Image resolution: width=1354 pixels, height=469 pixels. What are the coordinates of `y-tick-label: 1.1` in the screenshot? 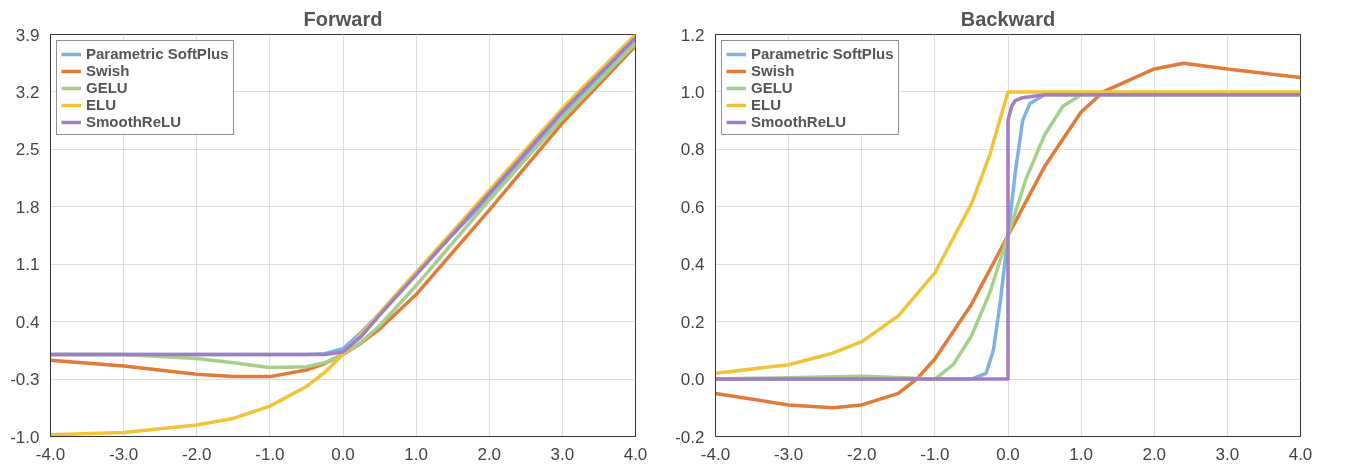 It's located at (27, 265).